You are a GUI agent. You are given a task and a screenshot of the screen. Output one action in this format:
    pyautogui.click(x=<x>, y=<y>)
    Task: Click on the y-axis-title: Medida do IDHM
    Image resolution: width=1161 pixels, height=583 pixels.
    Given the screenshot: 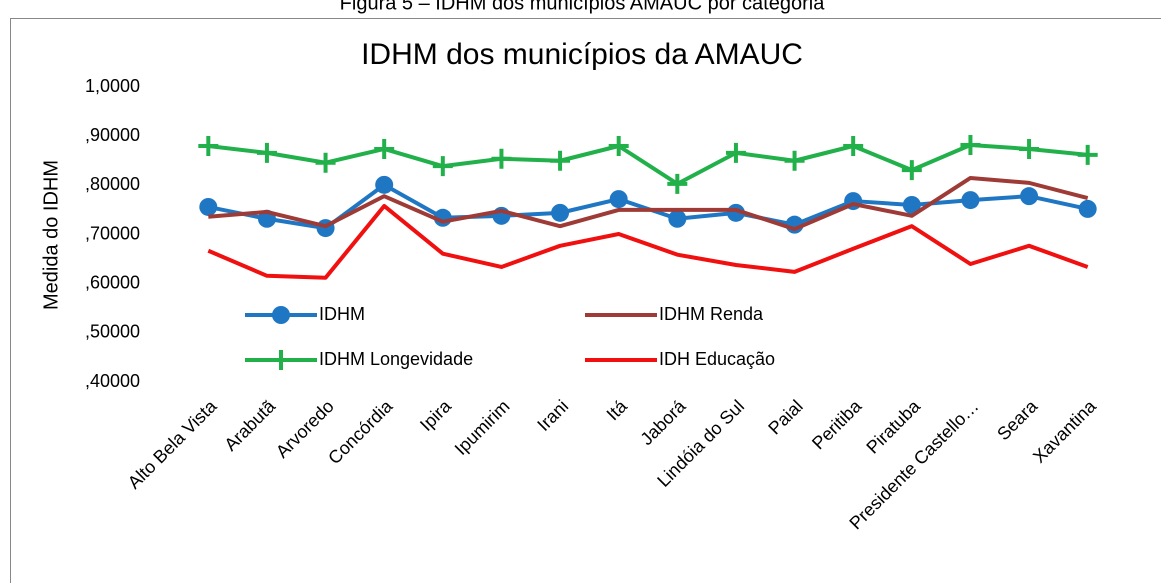 What is the action you would take?
    pyautogui.click(x=51, y=235)
    